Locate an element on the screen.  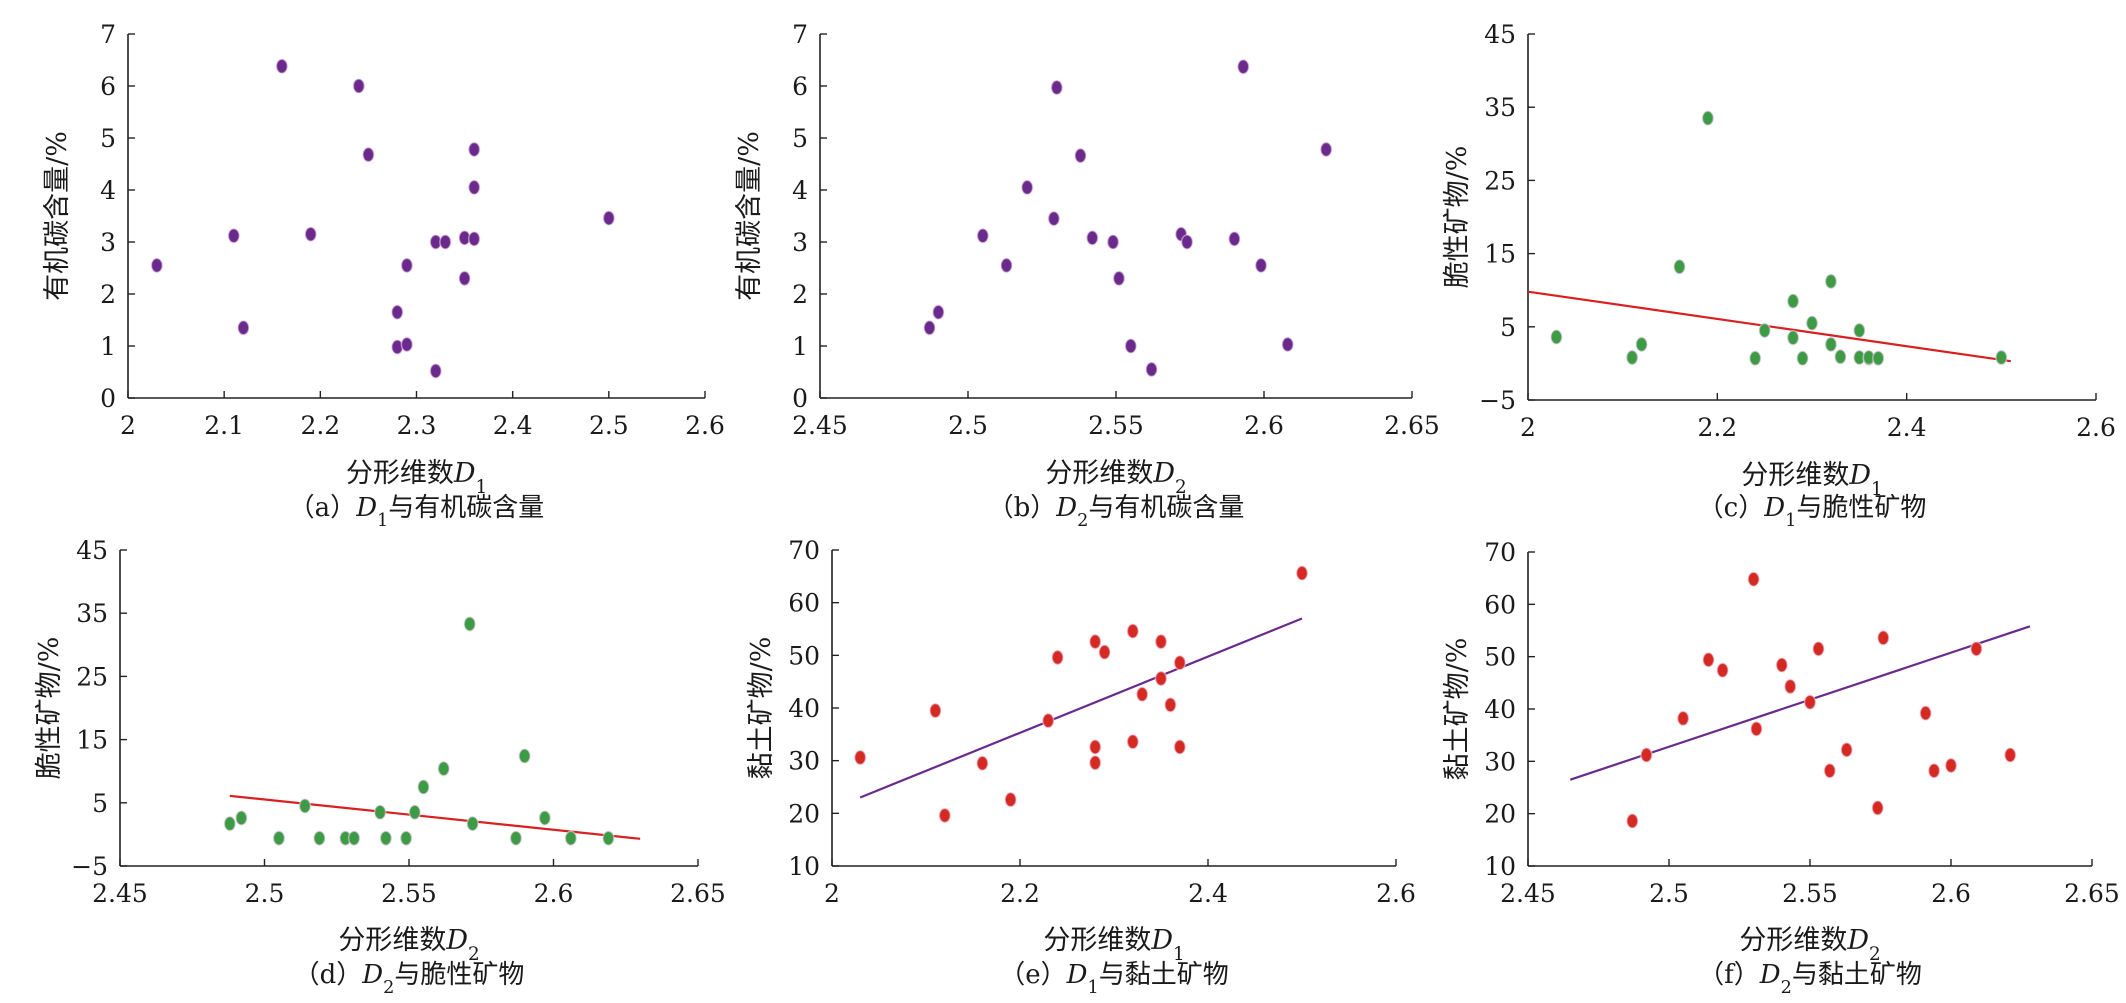
x-tick-label: 2.45 is located at coordinates (120, 893).